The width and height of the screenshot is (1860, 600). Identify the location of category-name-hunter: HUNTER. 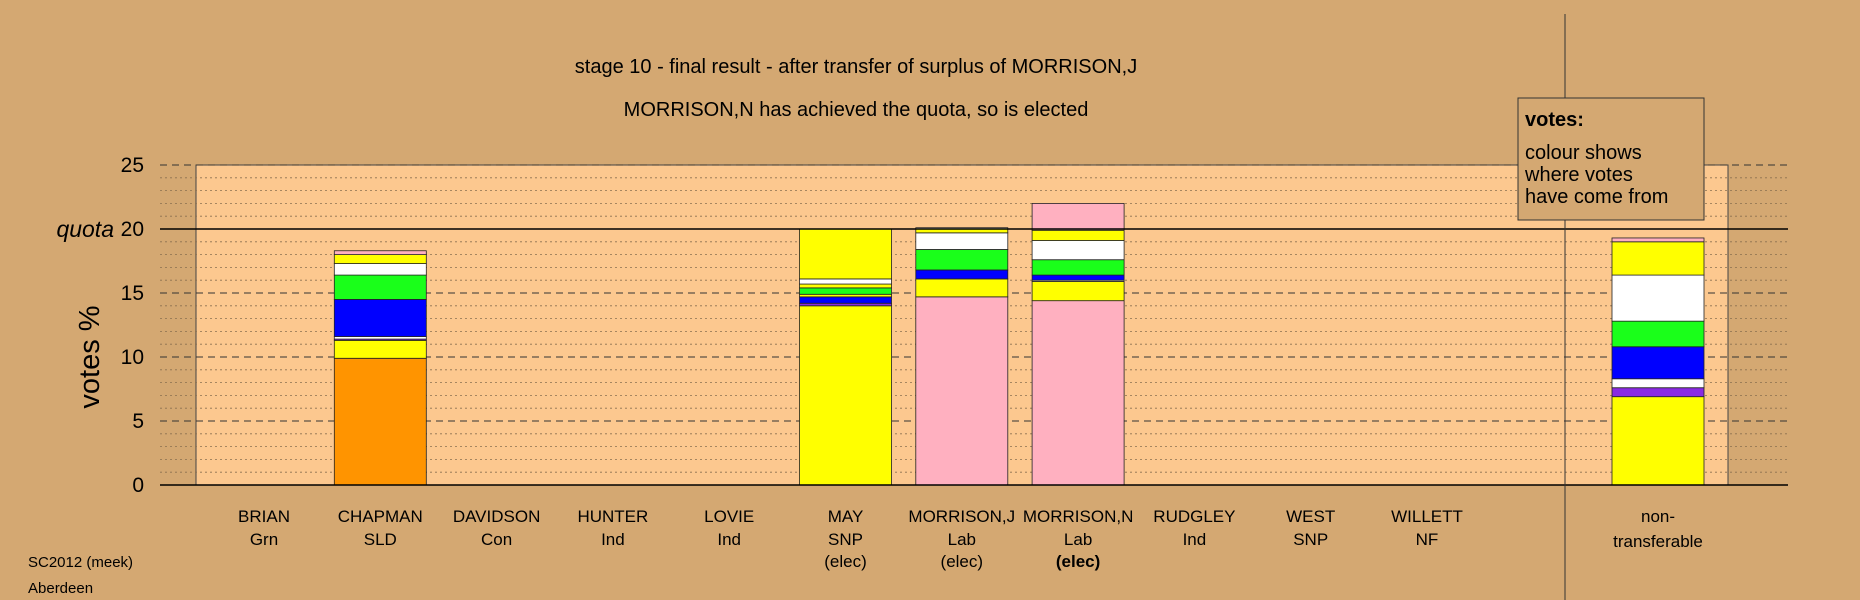
(612, 516).